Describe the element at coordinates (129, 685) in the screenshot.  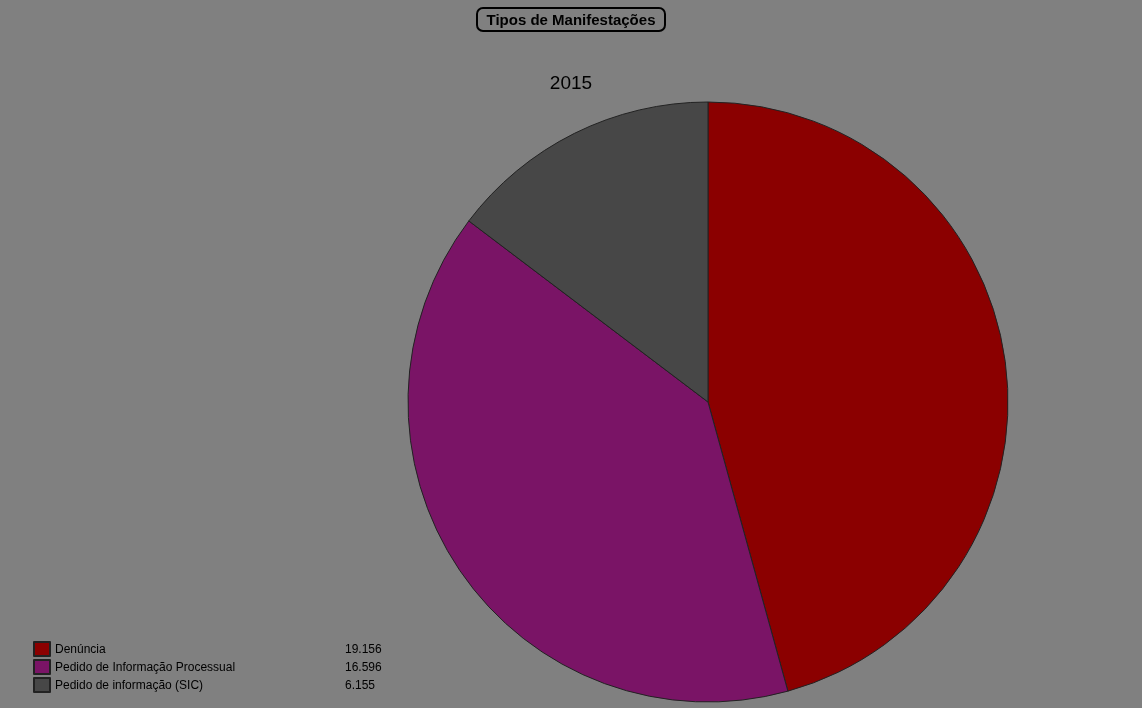
I see `legend-label: Pedido de informação (SIC)` at that location.